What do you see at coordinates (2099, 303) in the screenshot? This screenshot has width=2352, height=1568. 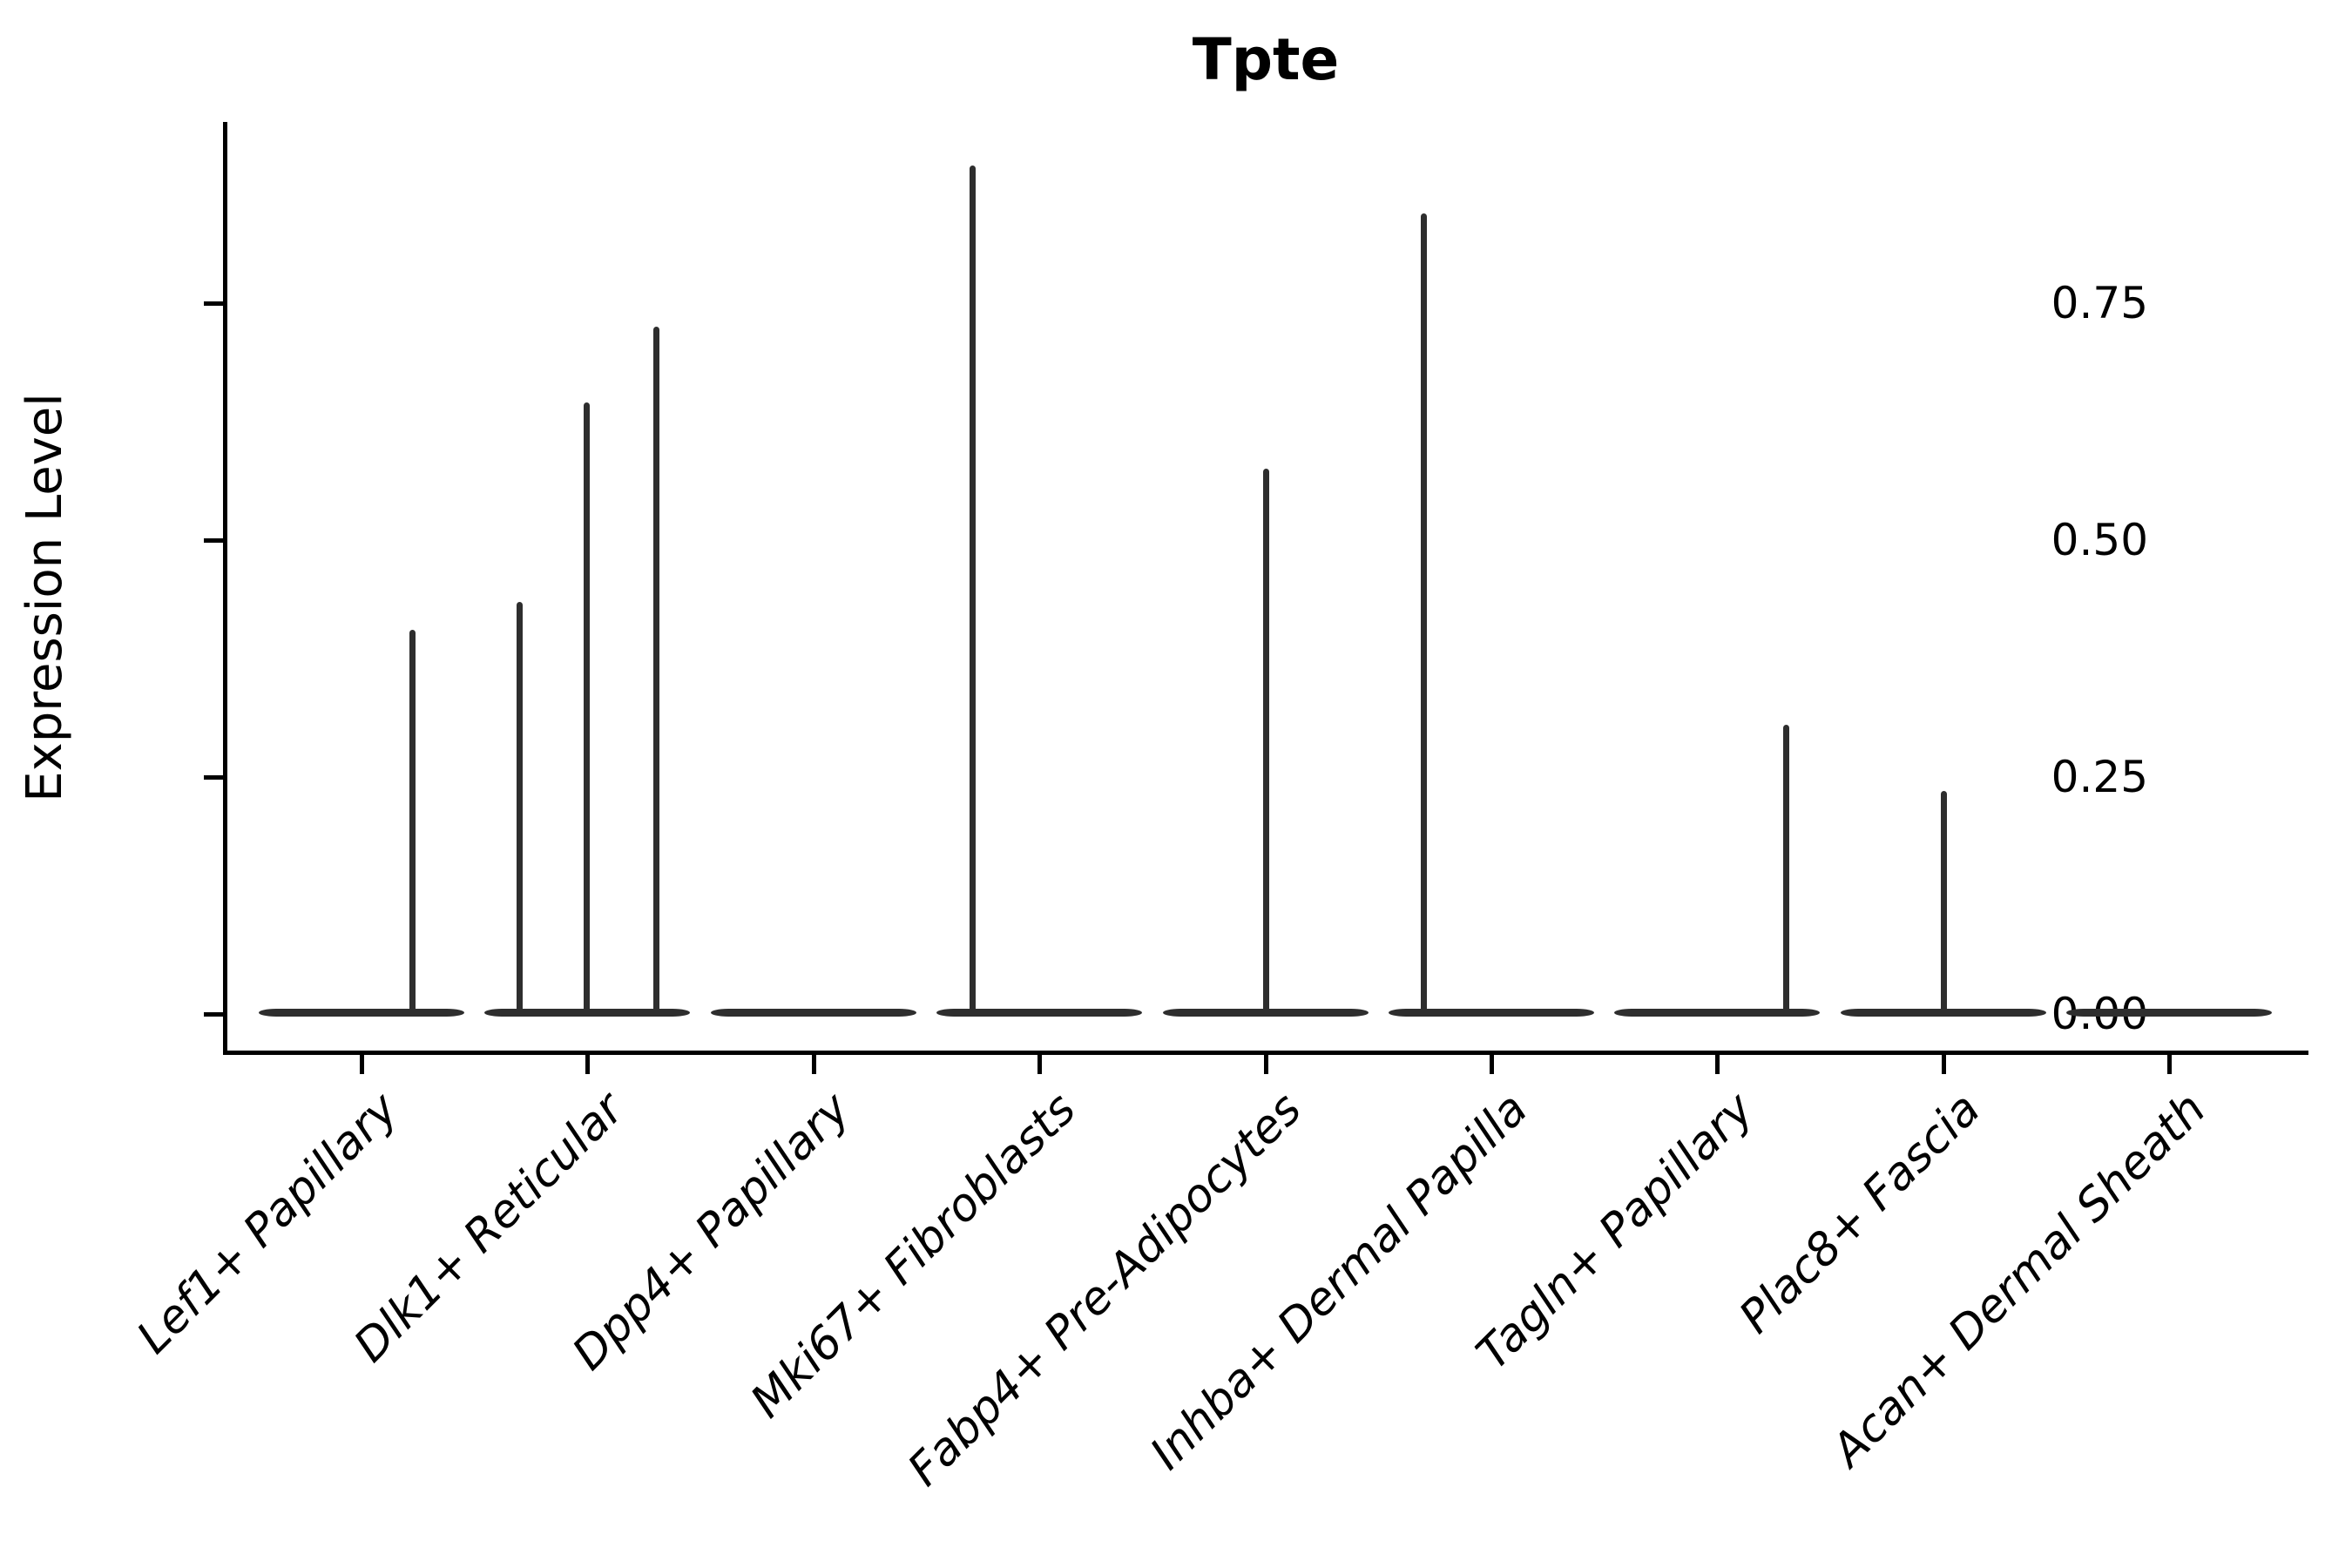 I see `y-tick-label: 0.75` at bounding box center [2099, 303].